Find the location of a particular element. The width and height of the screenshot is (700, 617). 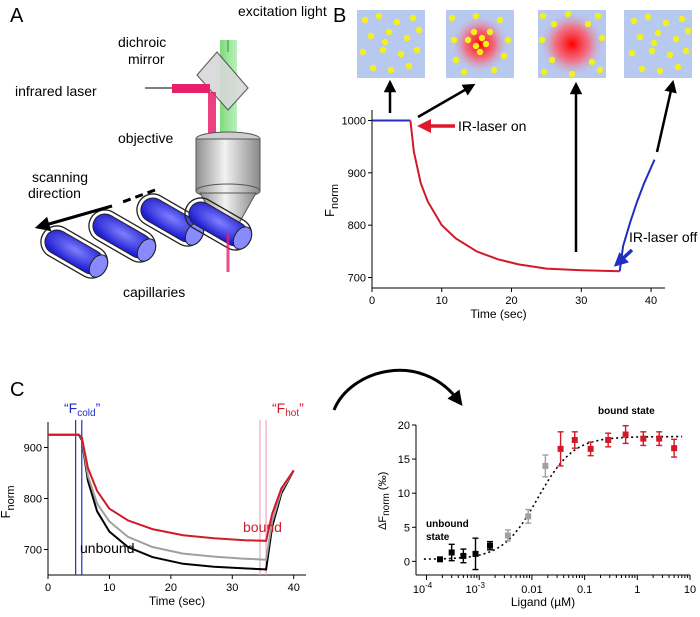

infrared-laser-beam is located at coordinates (191, 88).